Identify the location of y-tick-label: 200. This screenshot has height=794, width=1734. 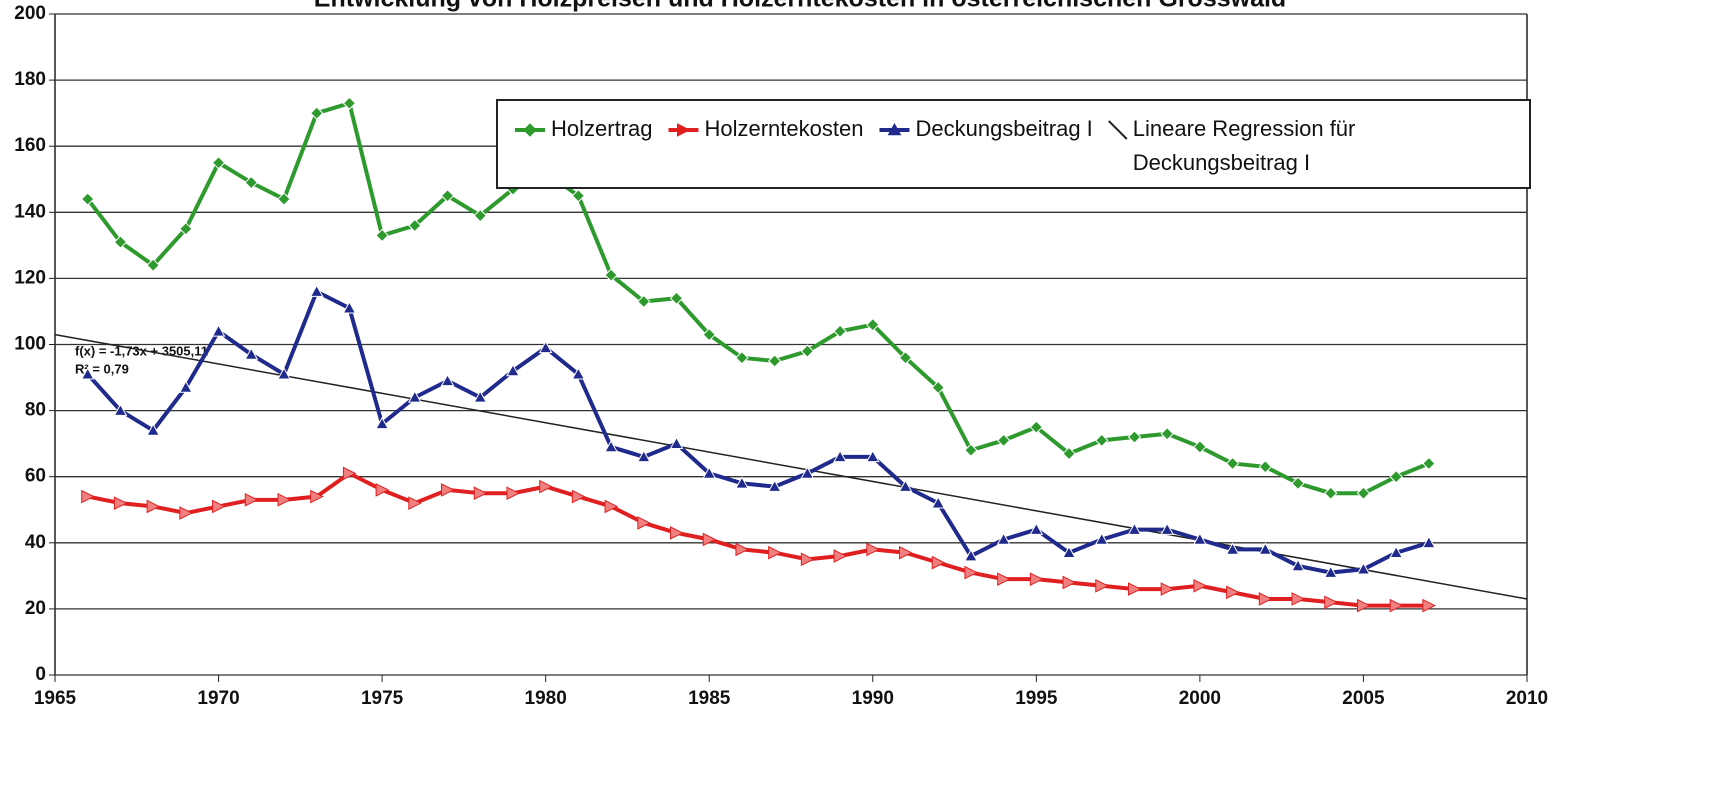
(30, 13).